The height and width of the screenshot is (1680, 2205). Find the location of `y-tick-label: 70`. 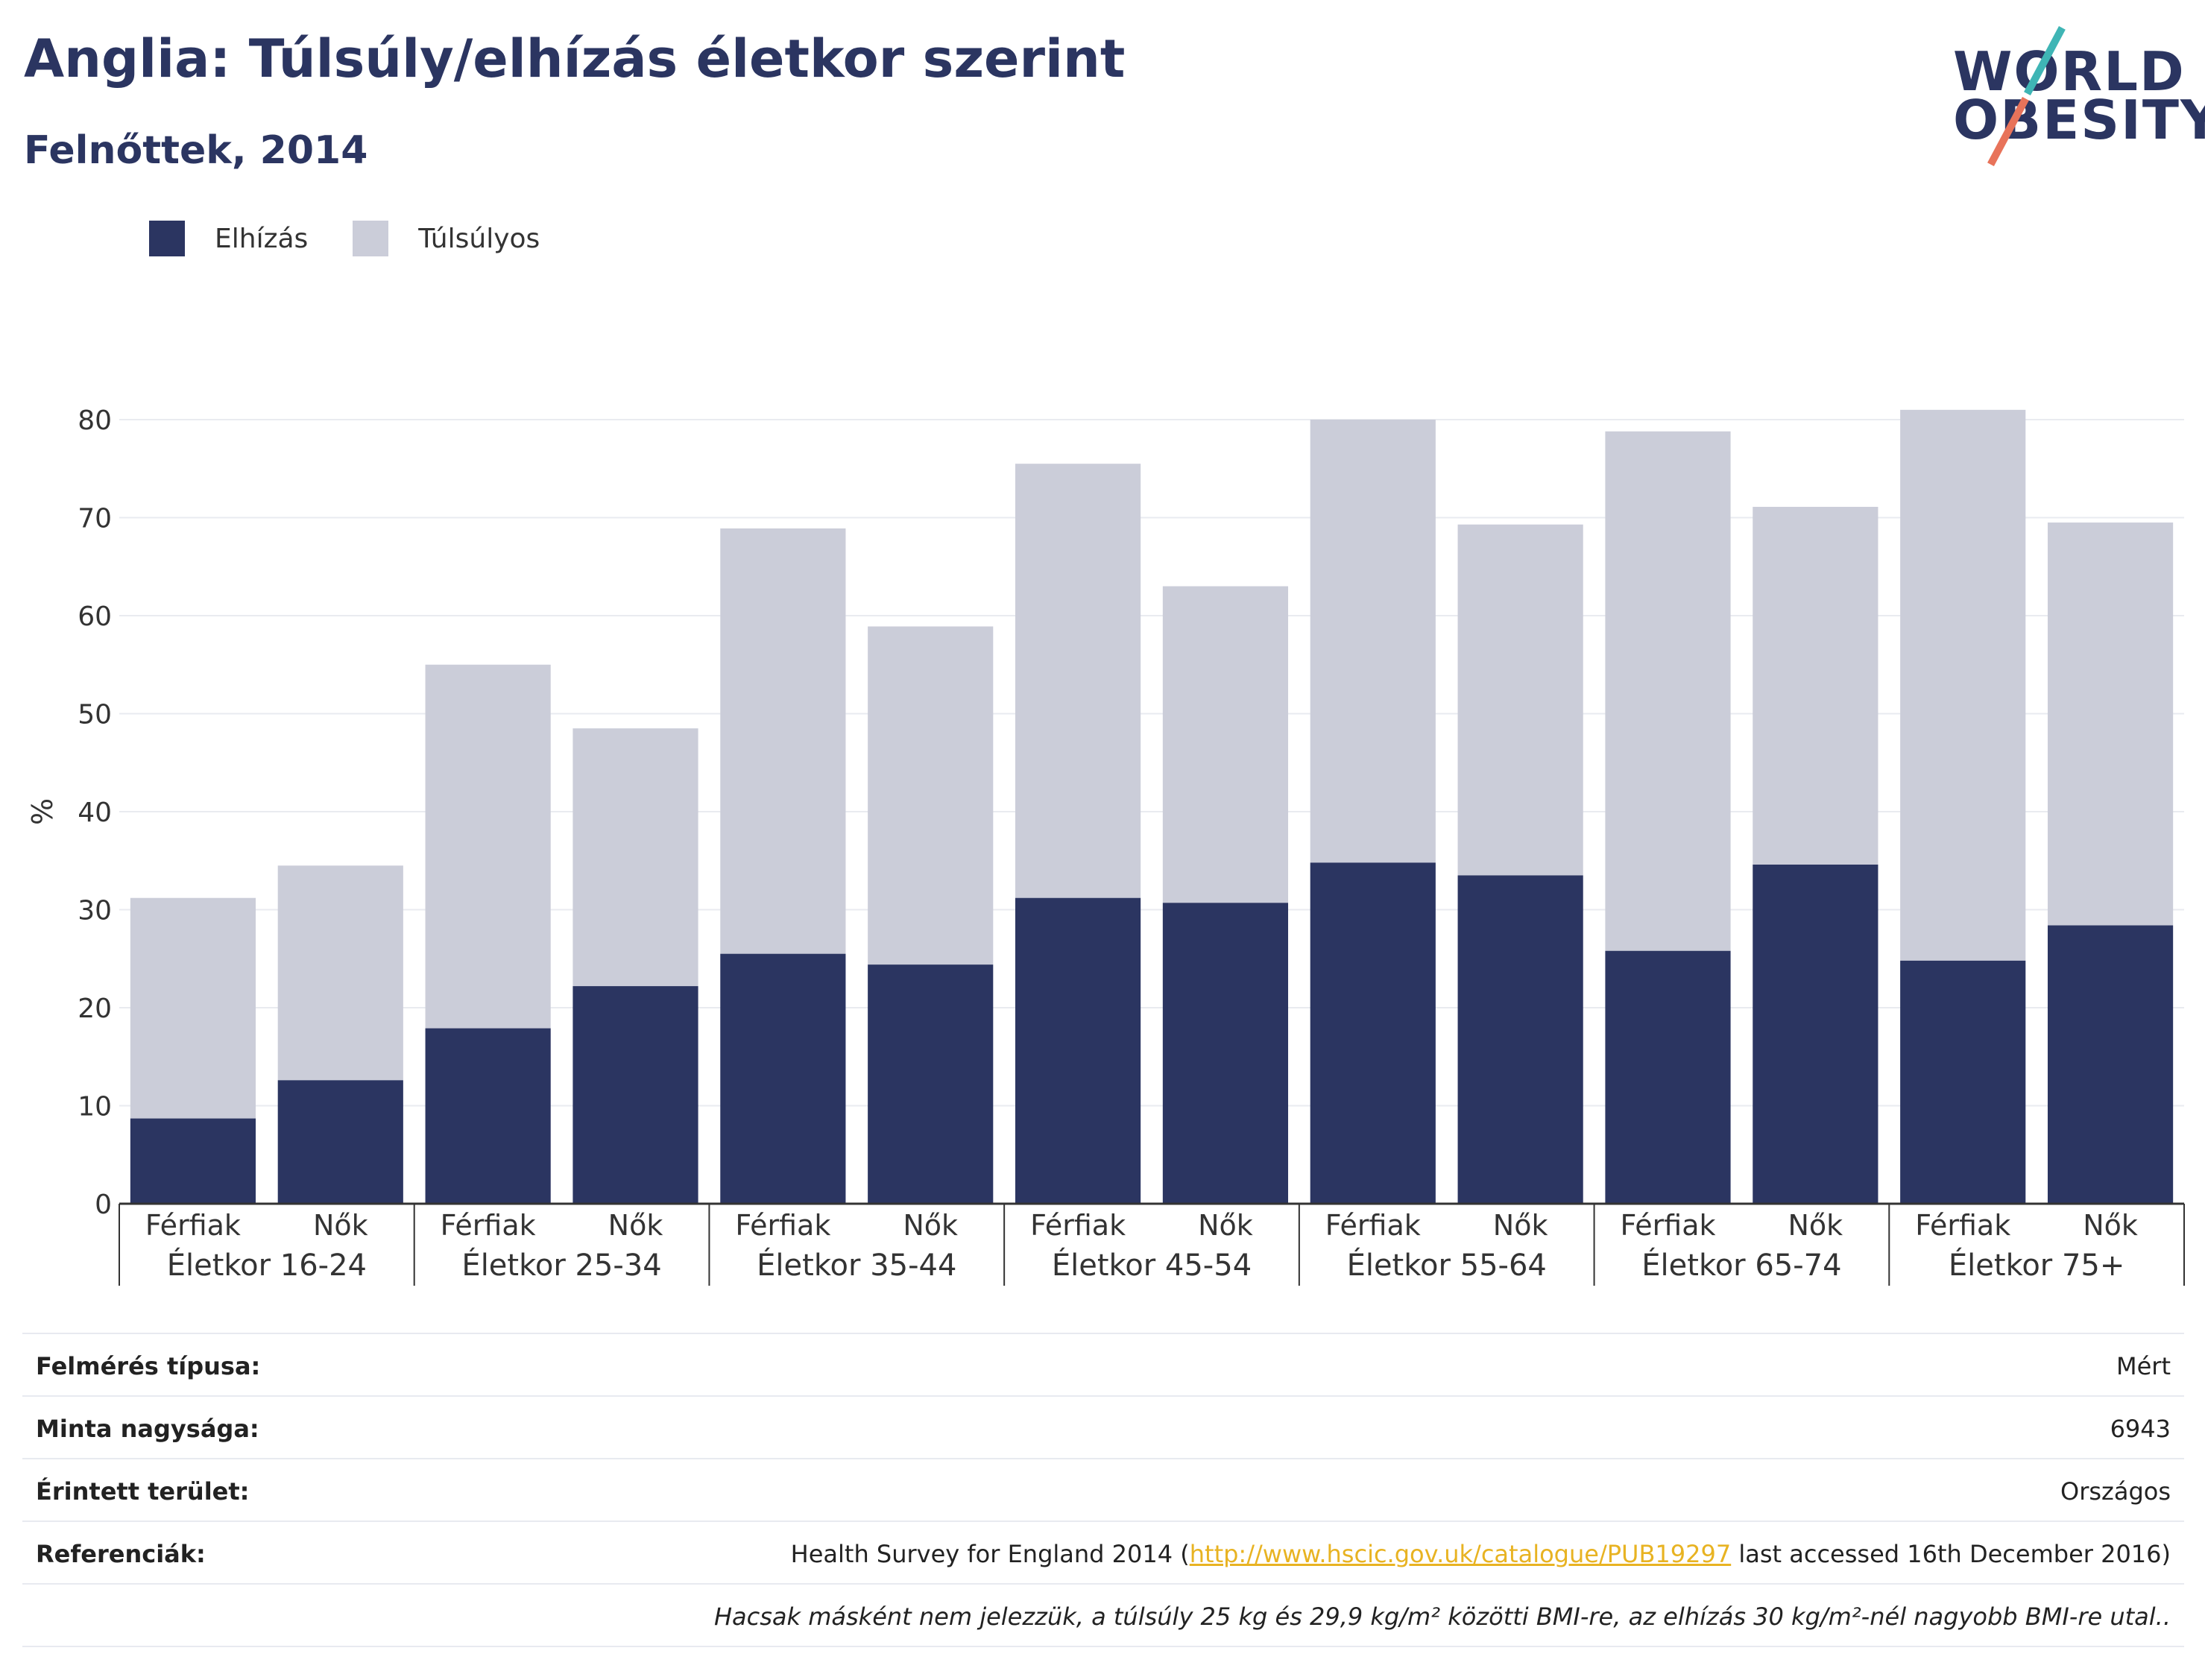

y-tick-label: 70 is located at coordinates (95, 519).